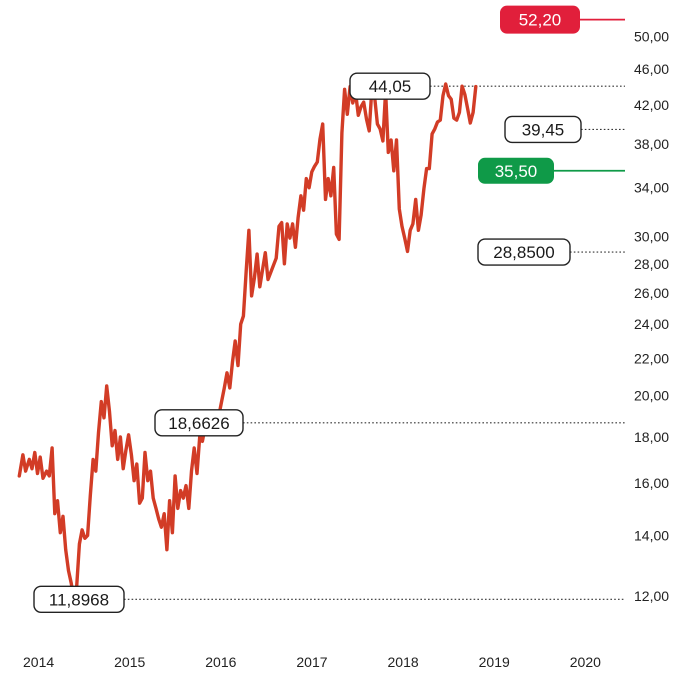  Describe the element at coordinates (651, 264) in the screenshot. I see `y-tick-label: 28,00` at that location.